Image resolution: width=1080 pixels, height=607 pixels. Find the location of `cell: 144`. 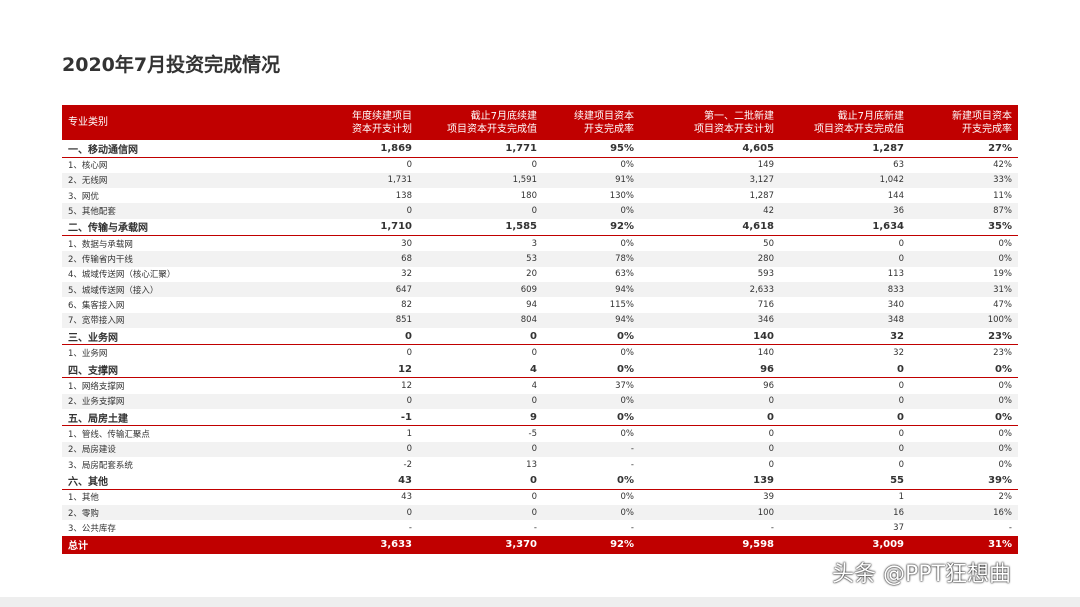

cell: 144 is located at coordinates (895, 195).